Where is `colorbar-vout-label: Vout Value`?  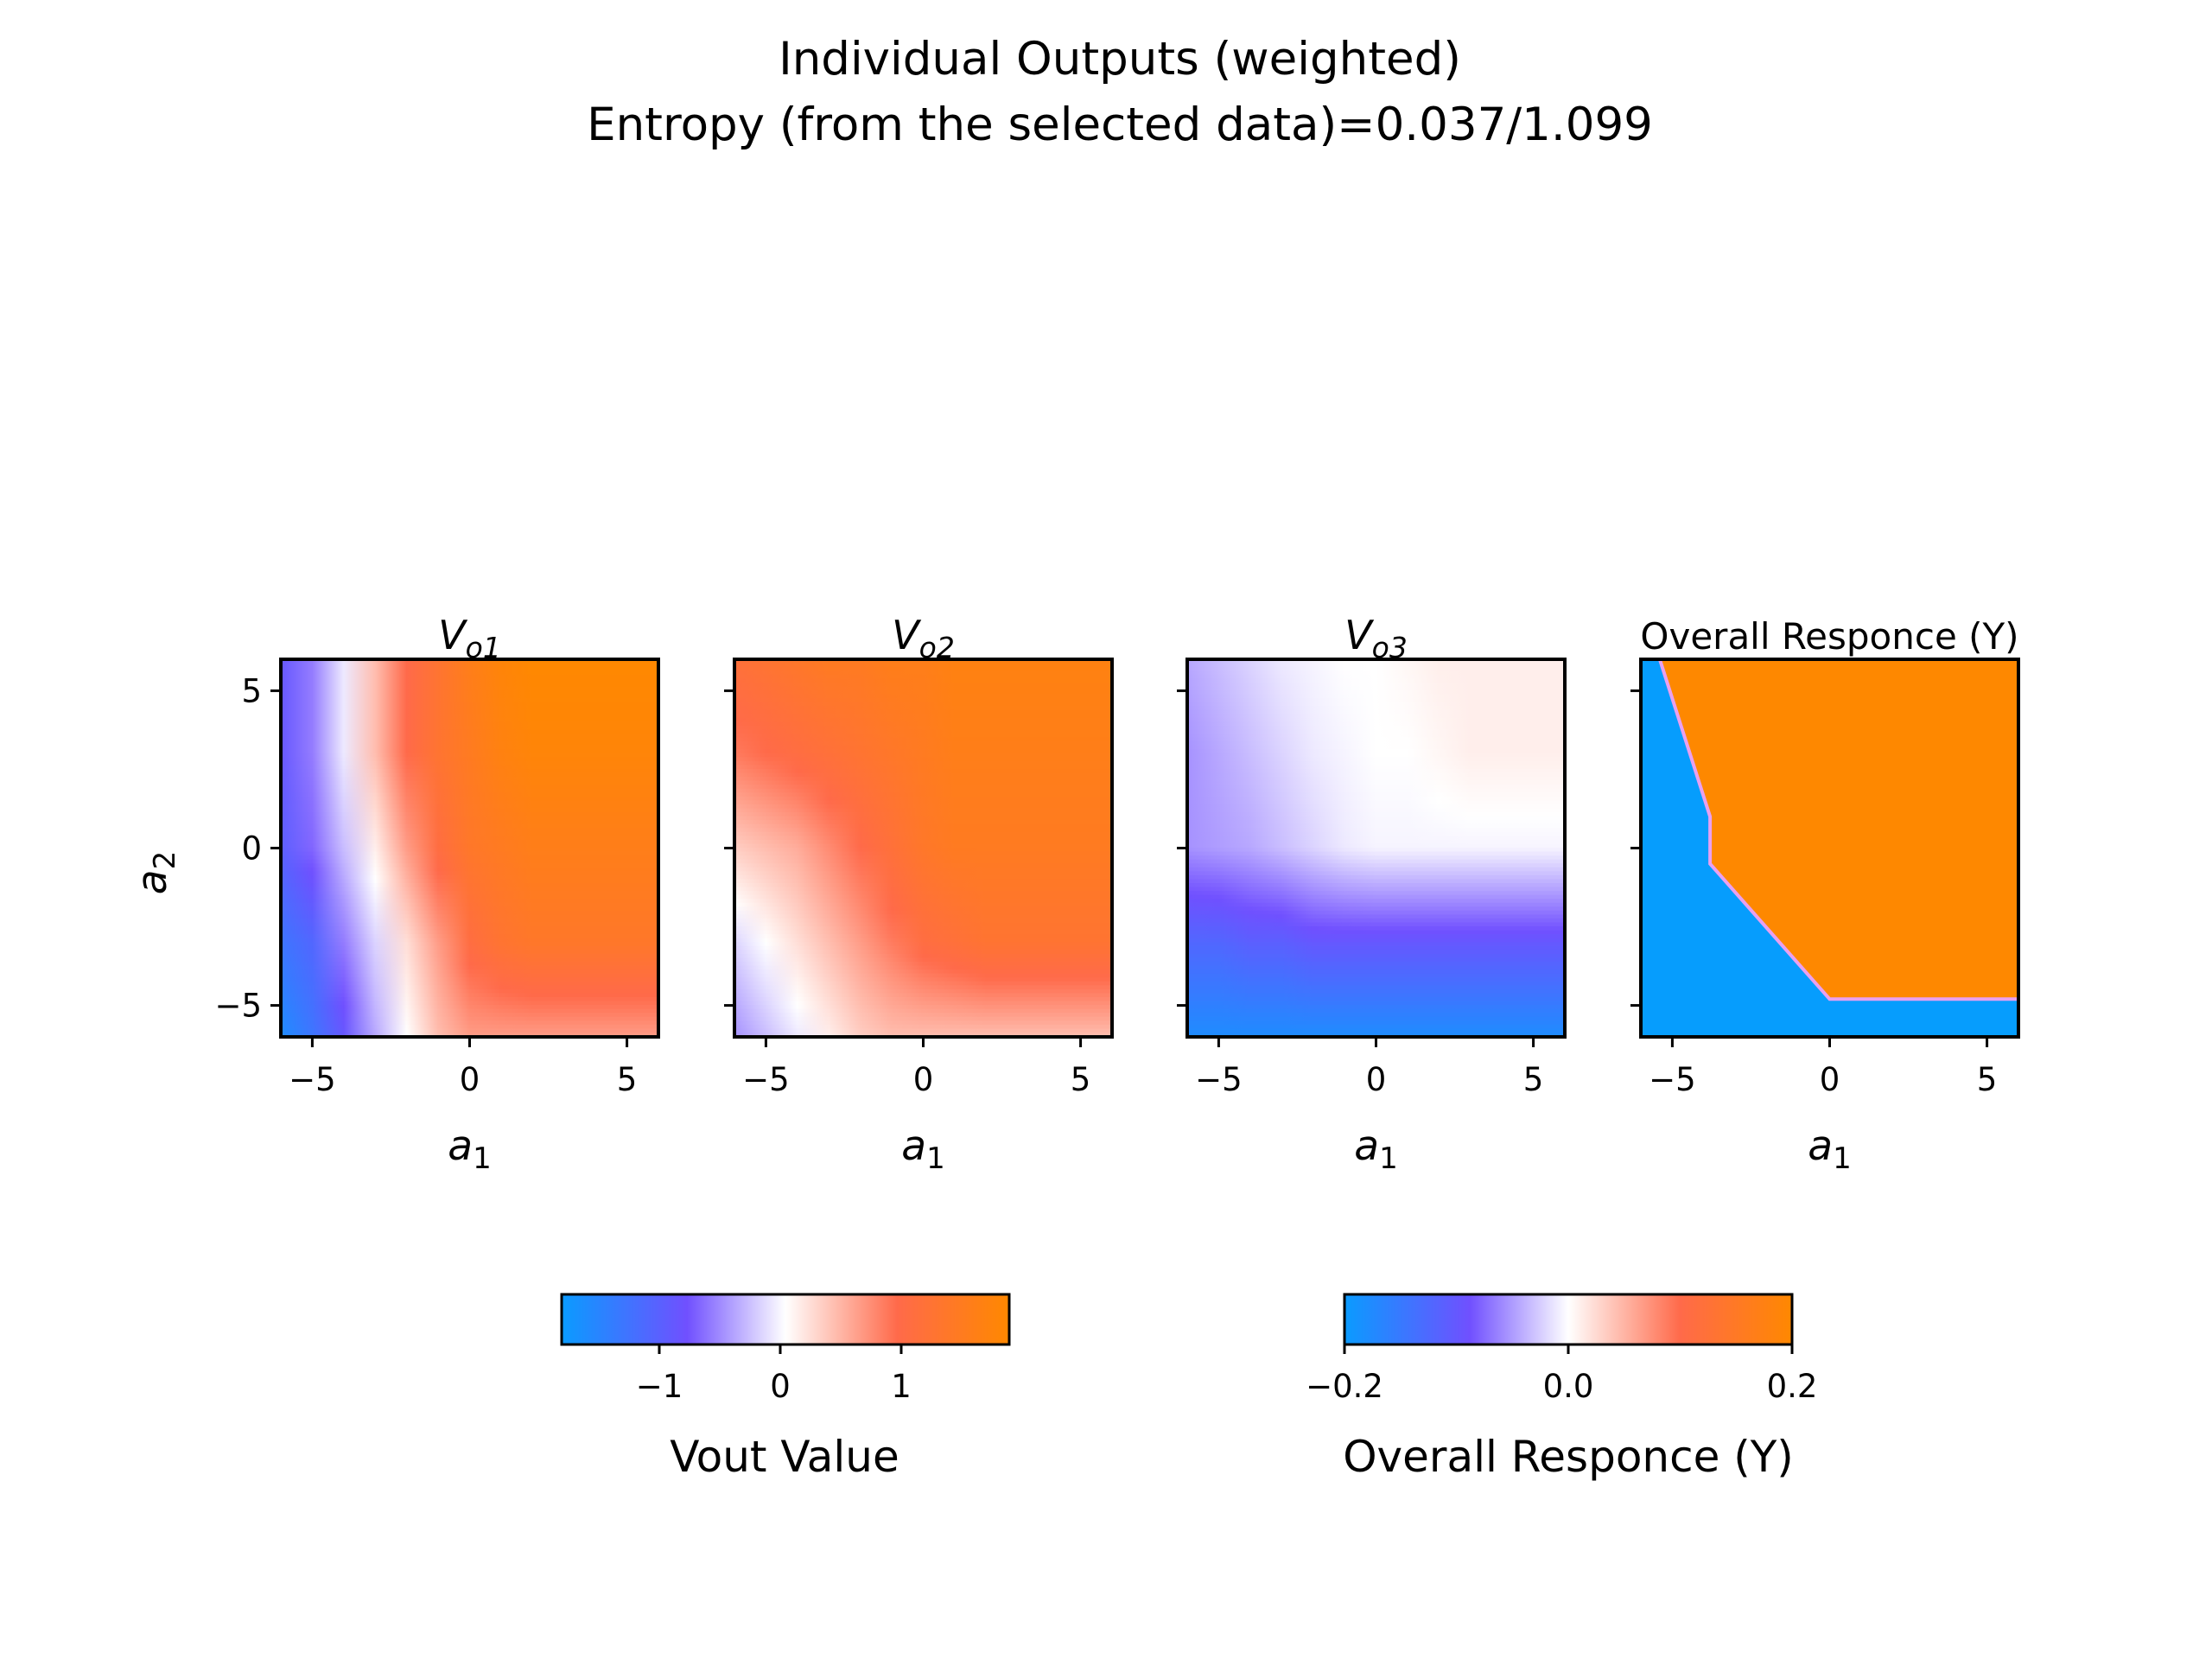 colorbar-vout-label: Vout Value is located at coordinates (784, 1457).